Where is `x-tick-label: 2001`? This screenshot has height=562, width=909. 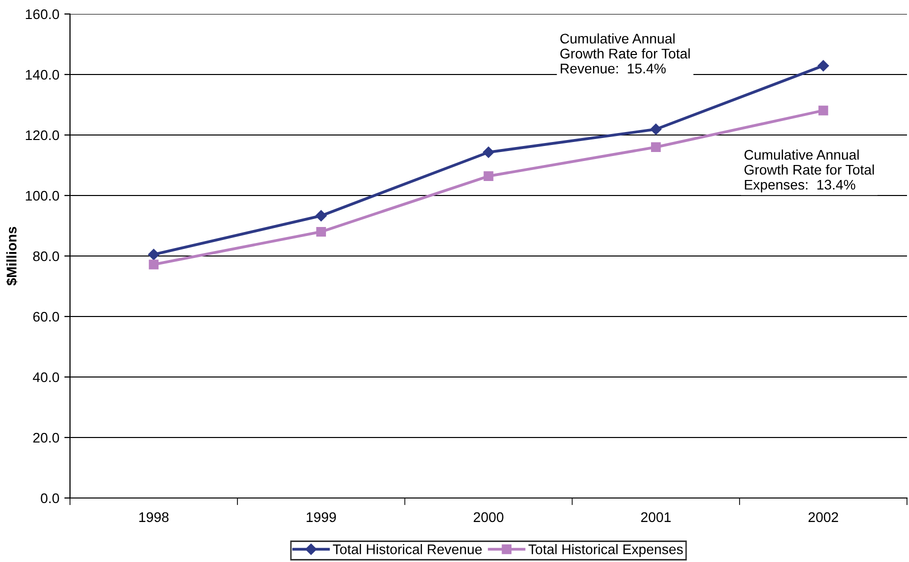
x-tick-label: 2001 is located at coordinates (656, 517).